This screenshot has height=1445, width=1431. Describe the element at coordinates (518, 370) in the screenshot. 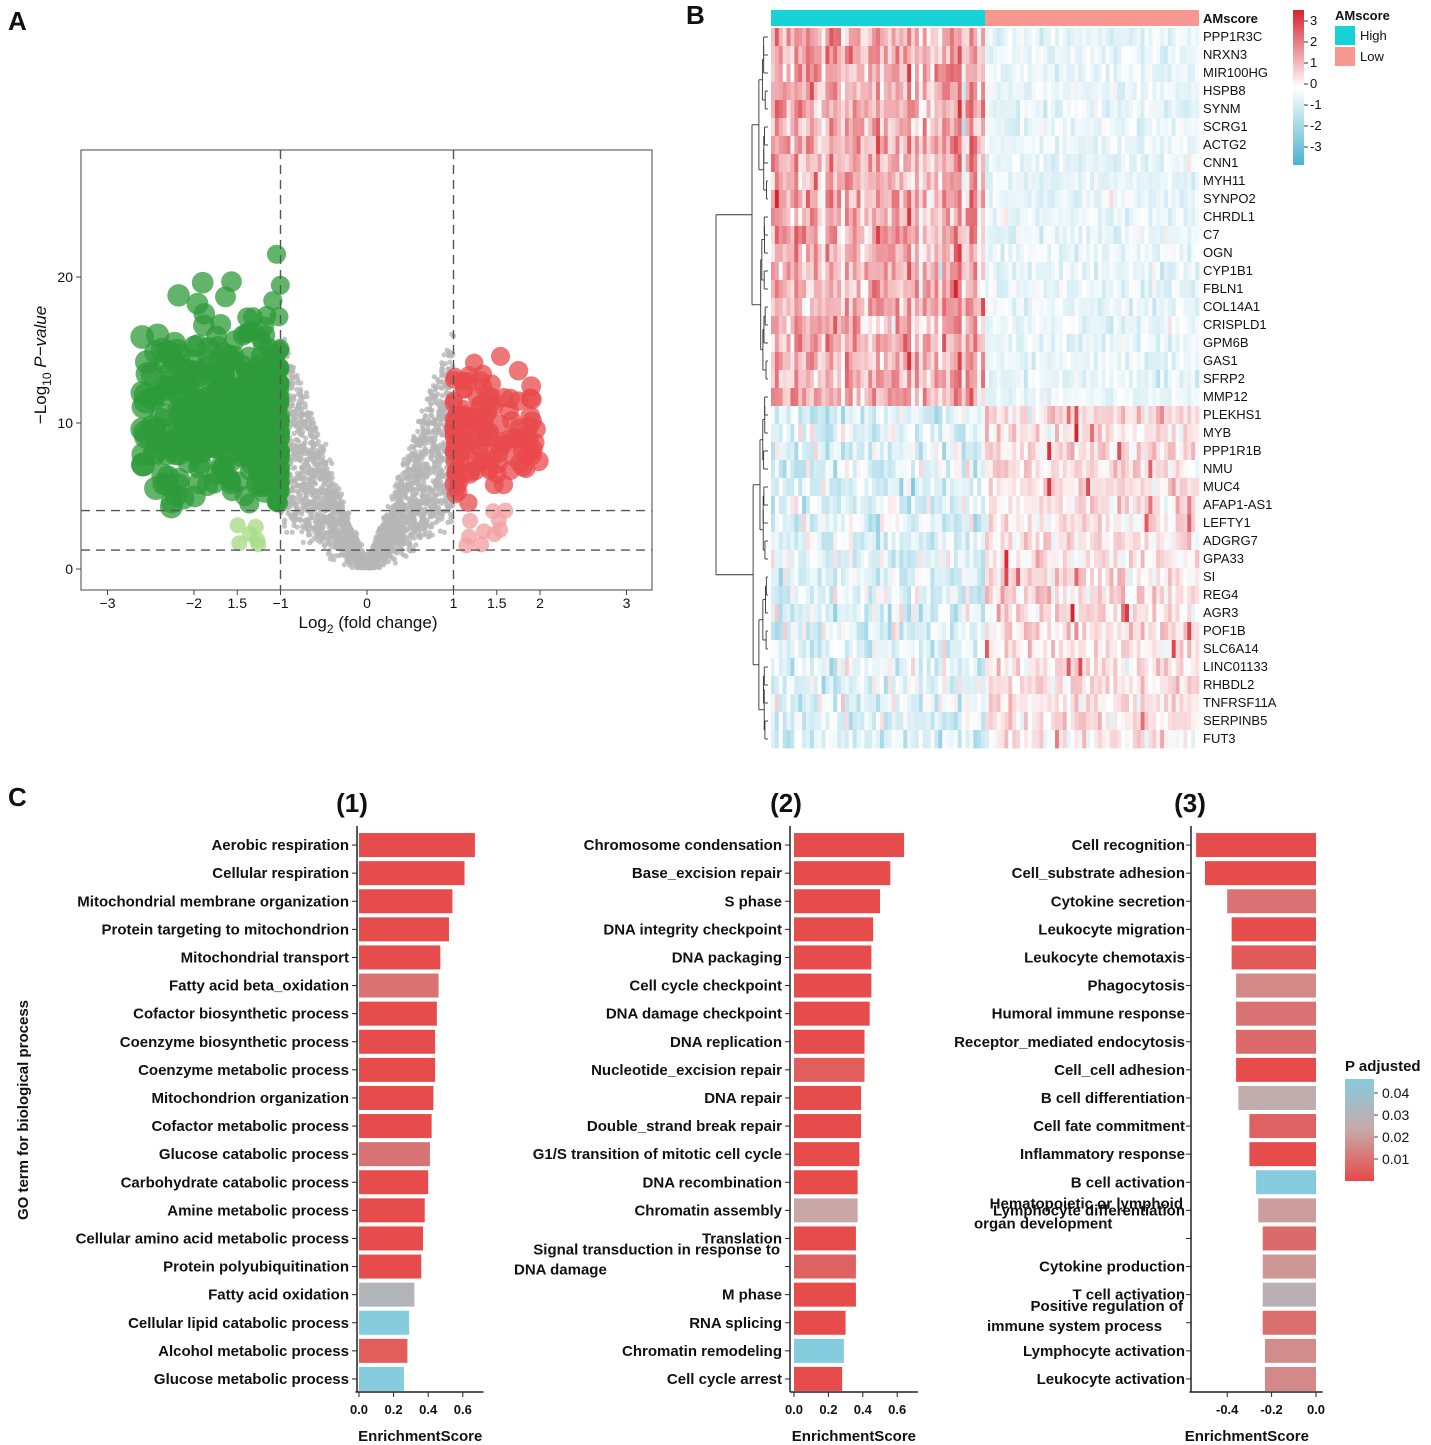

I see `volcano-point-up` at that location.